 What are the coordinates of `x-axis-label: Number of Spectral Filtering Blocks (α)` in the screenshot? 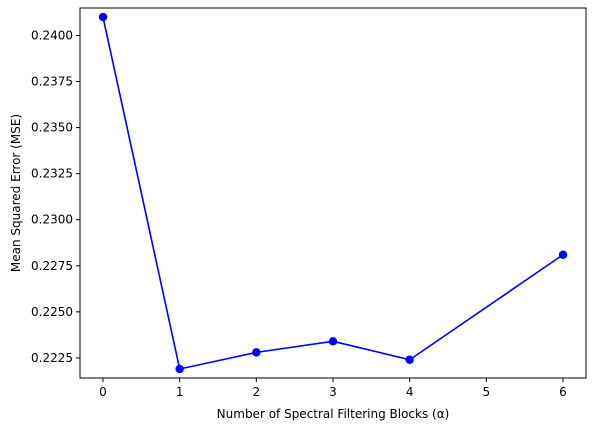 It's located at (333, 414).